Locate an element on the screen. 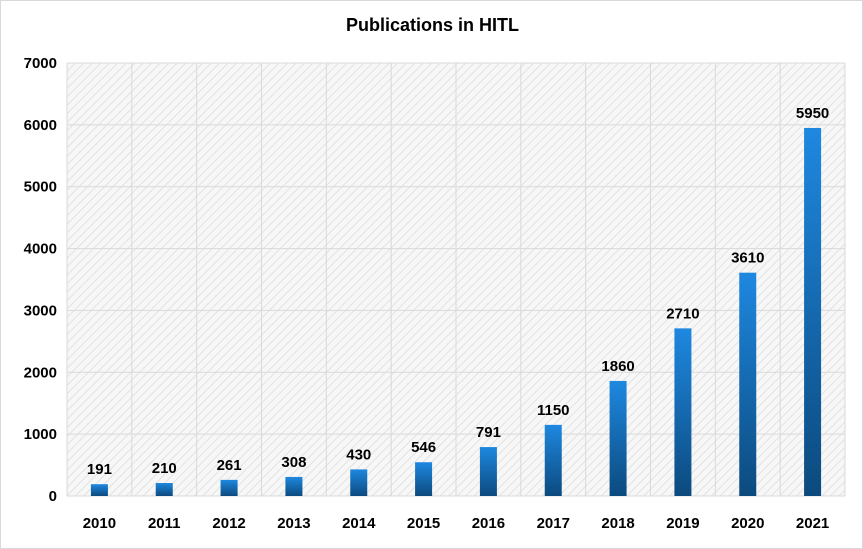  x-tick-label: 2016 is located at coordinates (488, 523).